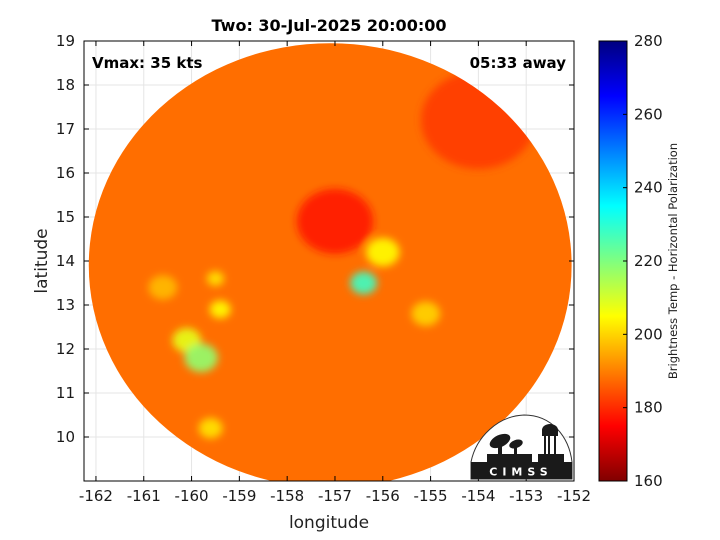 The height and width of the screenshot is (540, 720). Describe the element at coordinates (65, 129) in the screenshot. I see `y-tick-label: 17` at that location.